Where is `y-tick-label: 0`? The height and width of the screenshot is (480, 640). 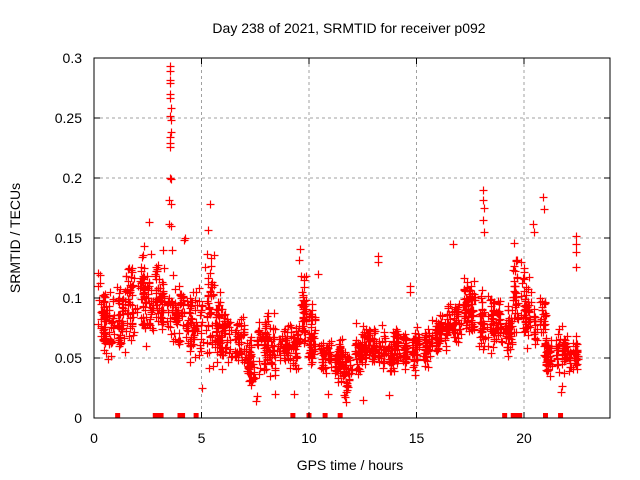 y-tick-label: 0 is located at coordinates (78, 418).